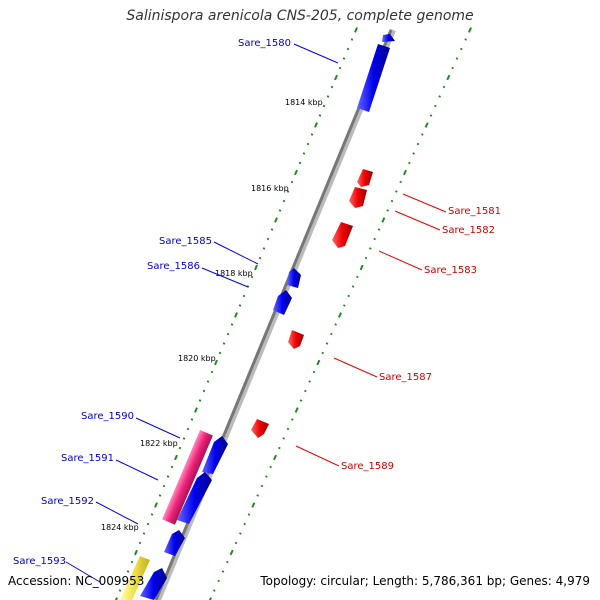 The height and width of the screenshot is (600, 600). Describe the element at coordinates (282, 302) in the screenshot. I see `gene-sare-1586-arrow` at that location.